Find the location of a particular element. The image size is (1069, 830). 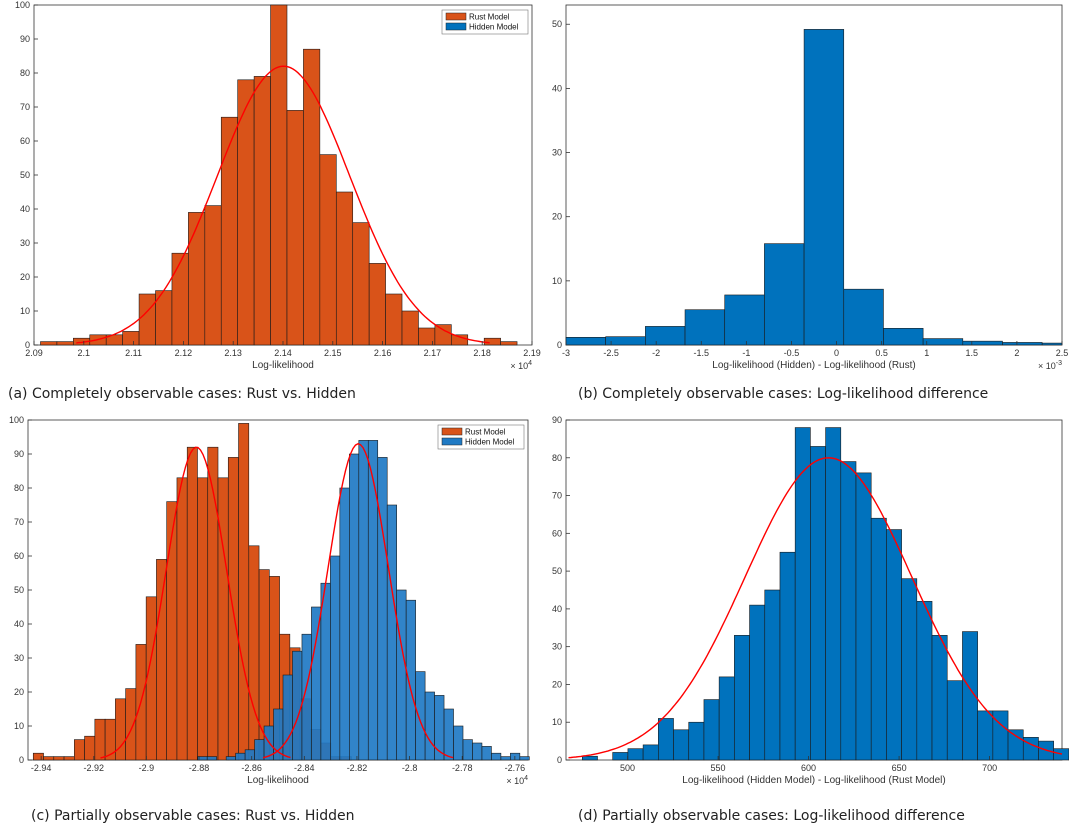

x-tick-label: -2.82 is located at coordinates (357, 768).